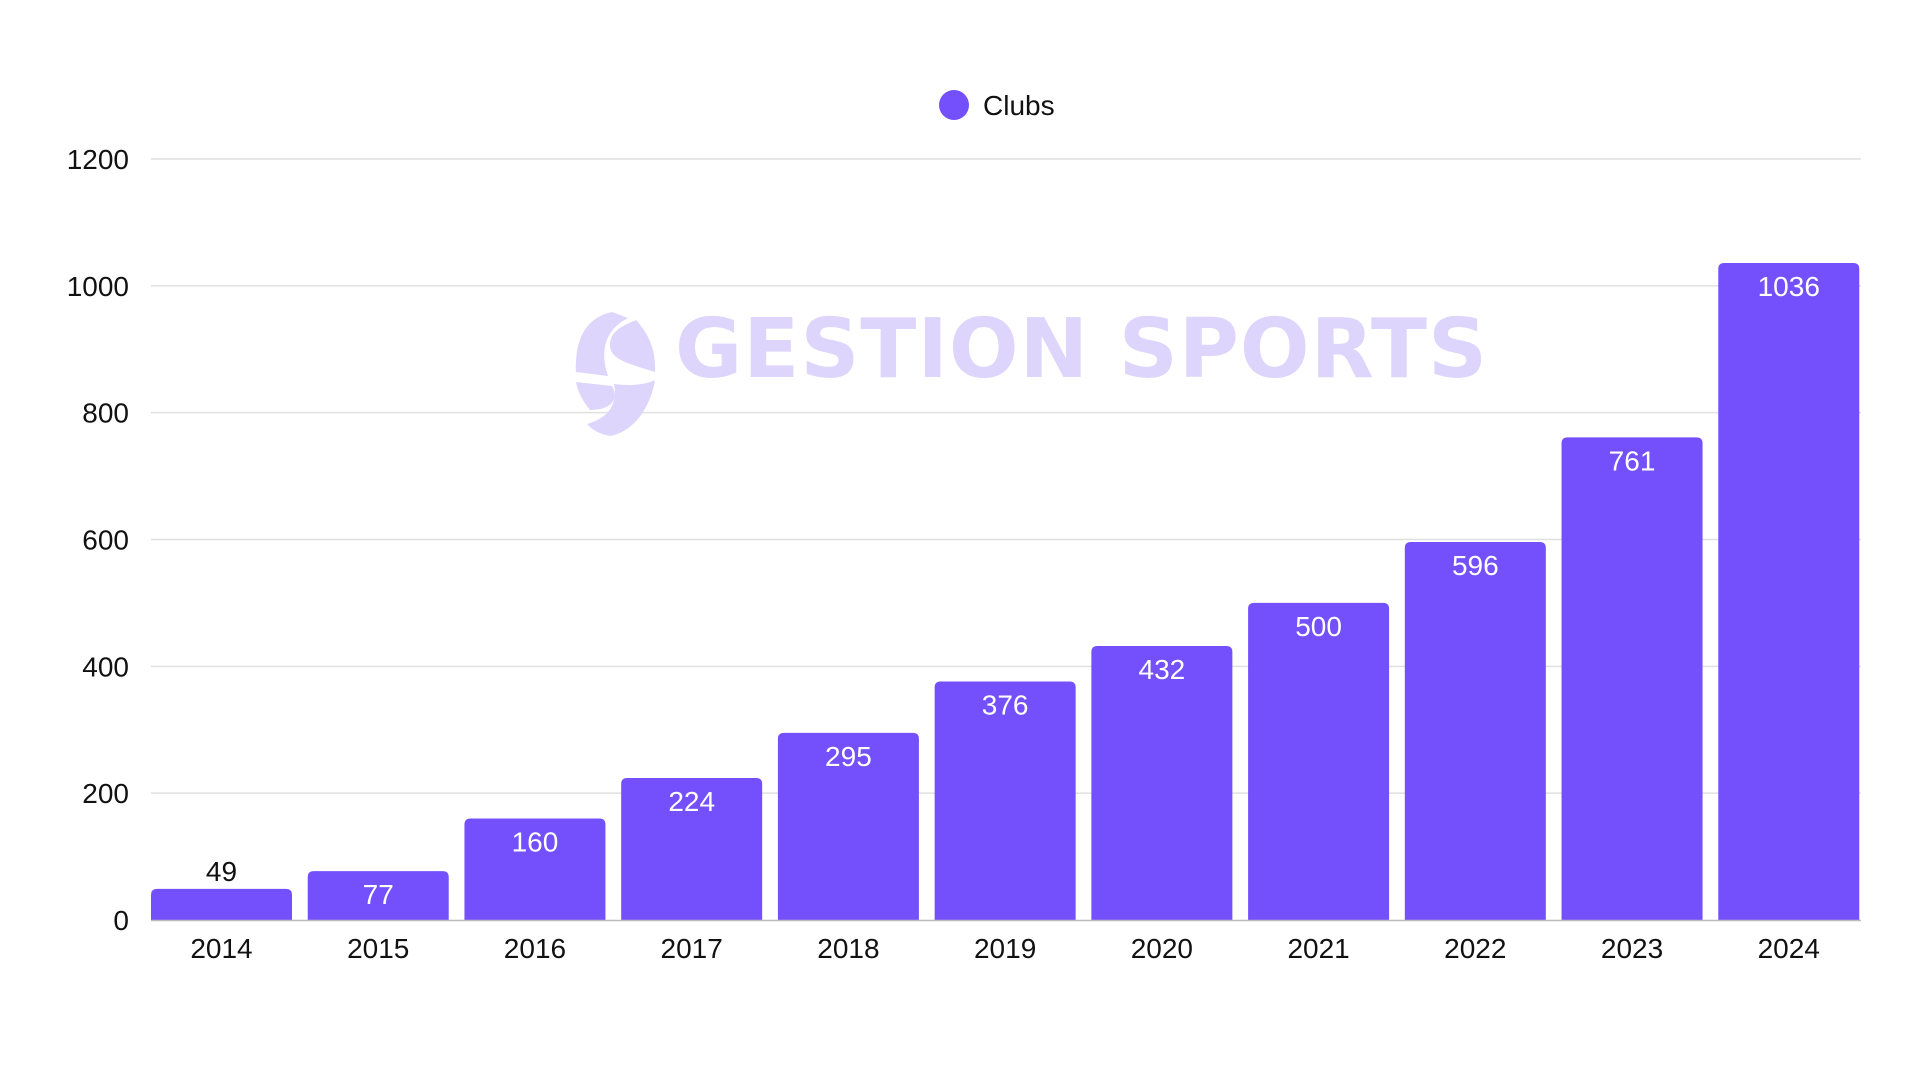  Describe the element at coordinates (1632, 948) in the screenshot. I see `x-tick-label: 2023` at that location.